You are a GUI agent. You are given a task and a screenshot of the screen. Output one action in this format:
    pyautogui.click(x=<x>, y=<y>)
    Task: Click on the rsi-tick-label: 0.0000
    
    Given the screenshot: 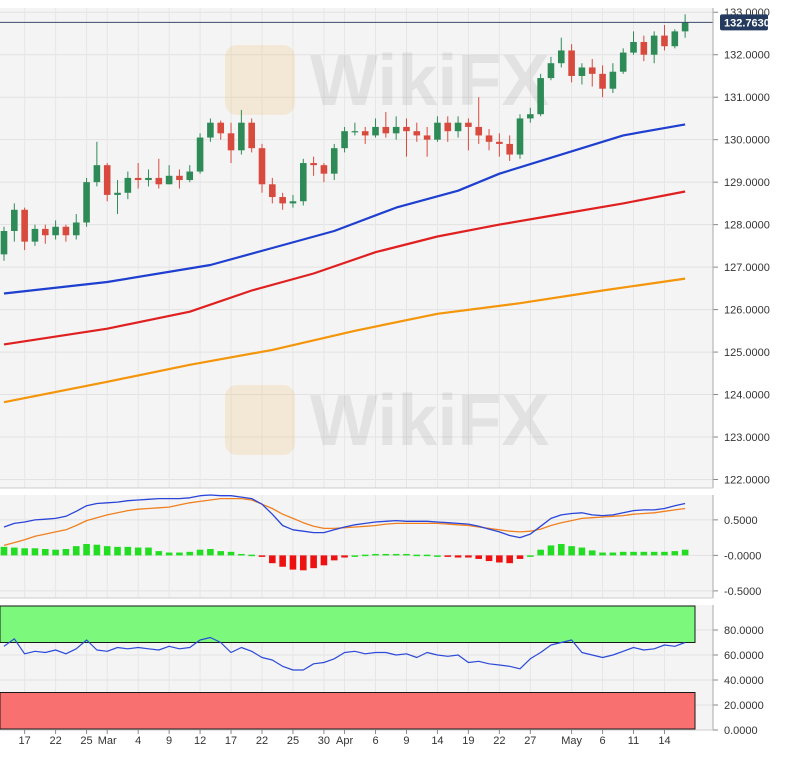 What is the action you would take?
    pyautogui.click(x=741, y=731)
    